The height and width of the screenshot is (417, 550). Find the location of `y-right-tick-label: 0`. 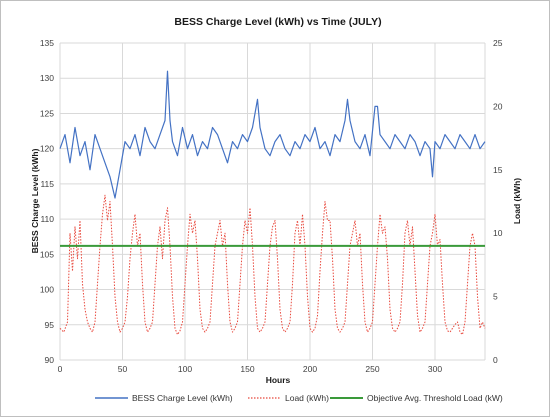

y-right-tick-label: 0 is located at coordinates (495, 360).